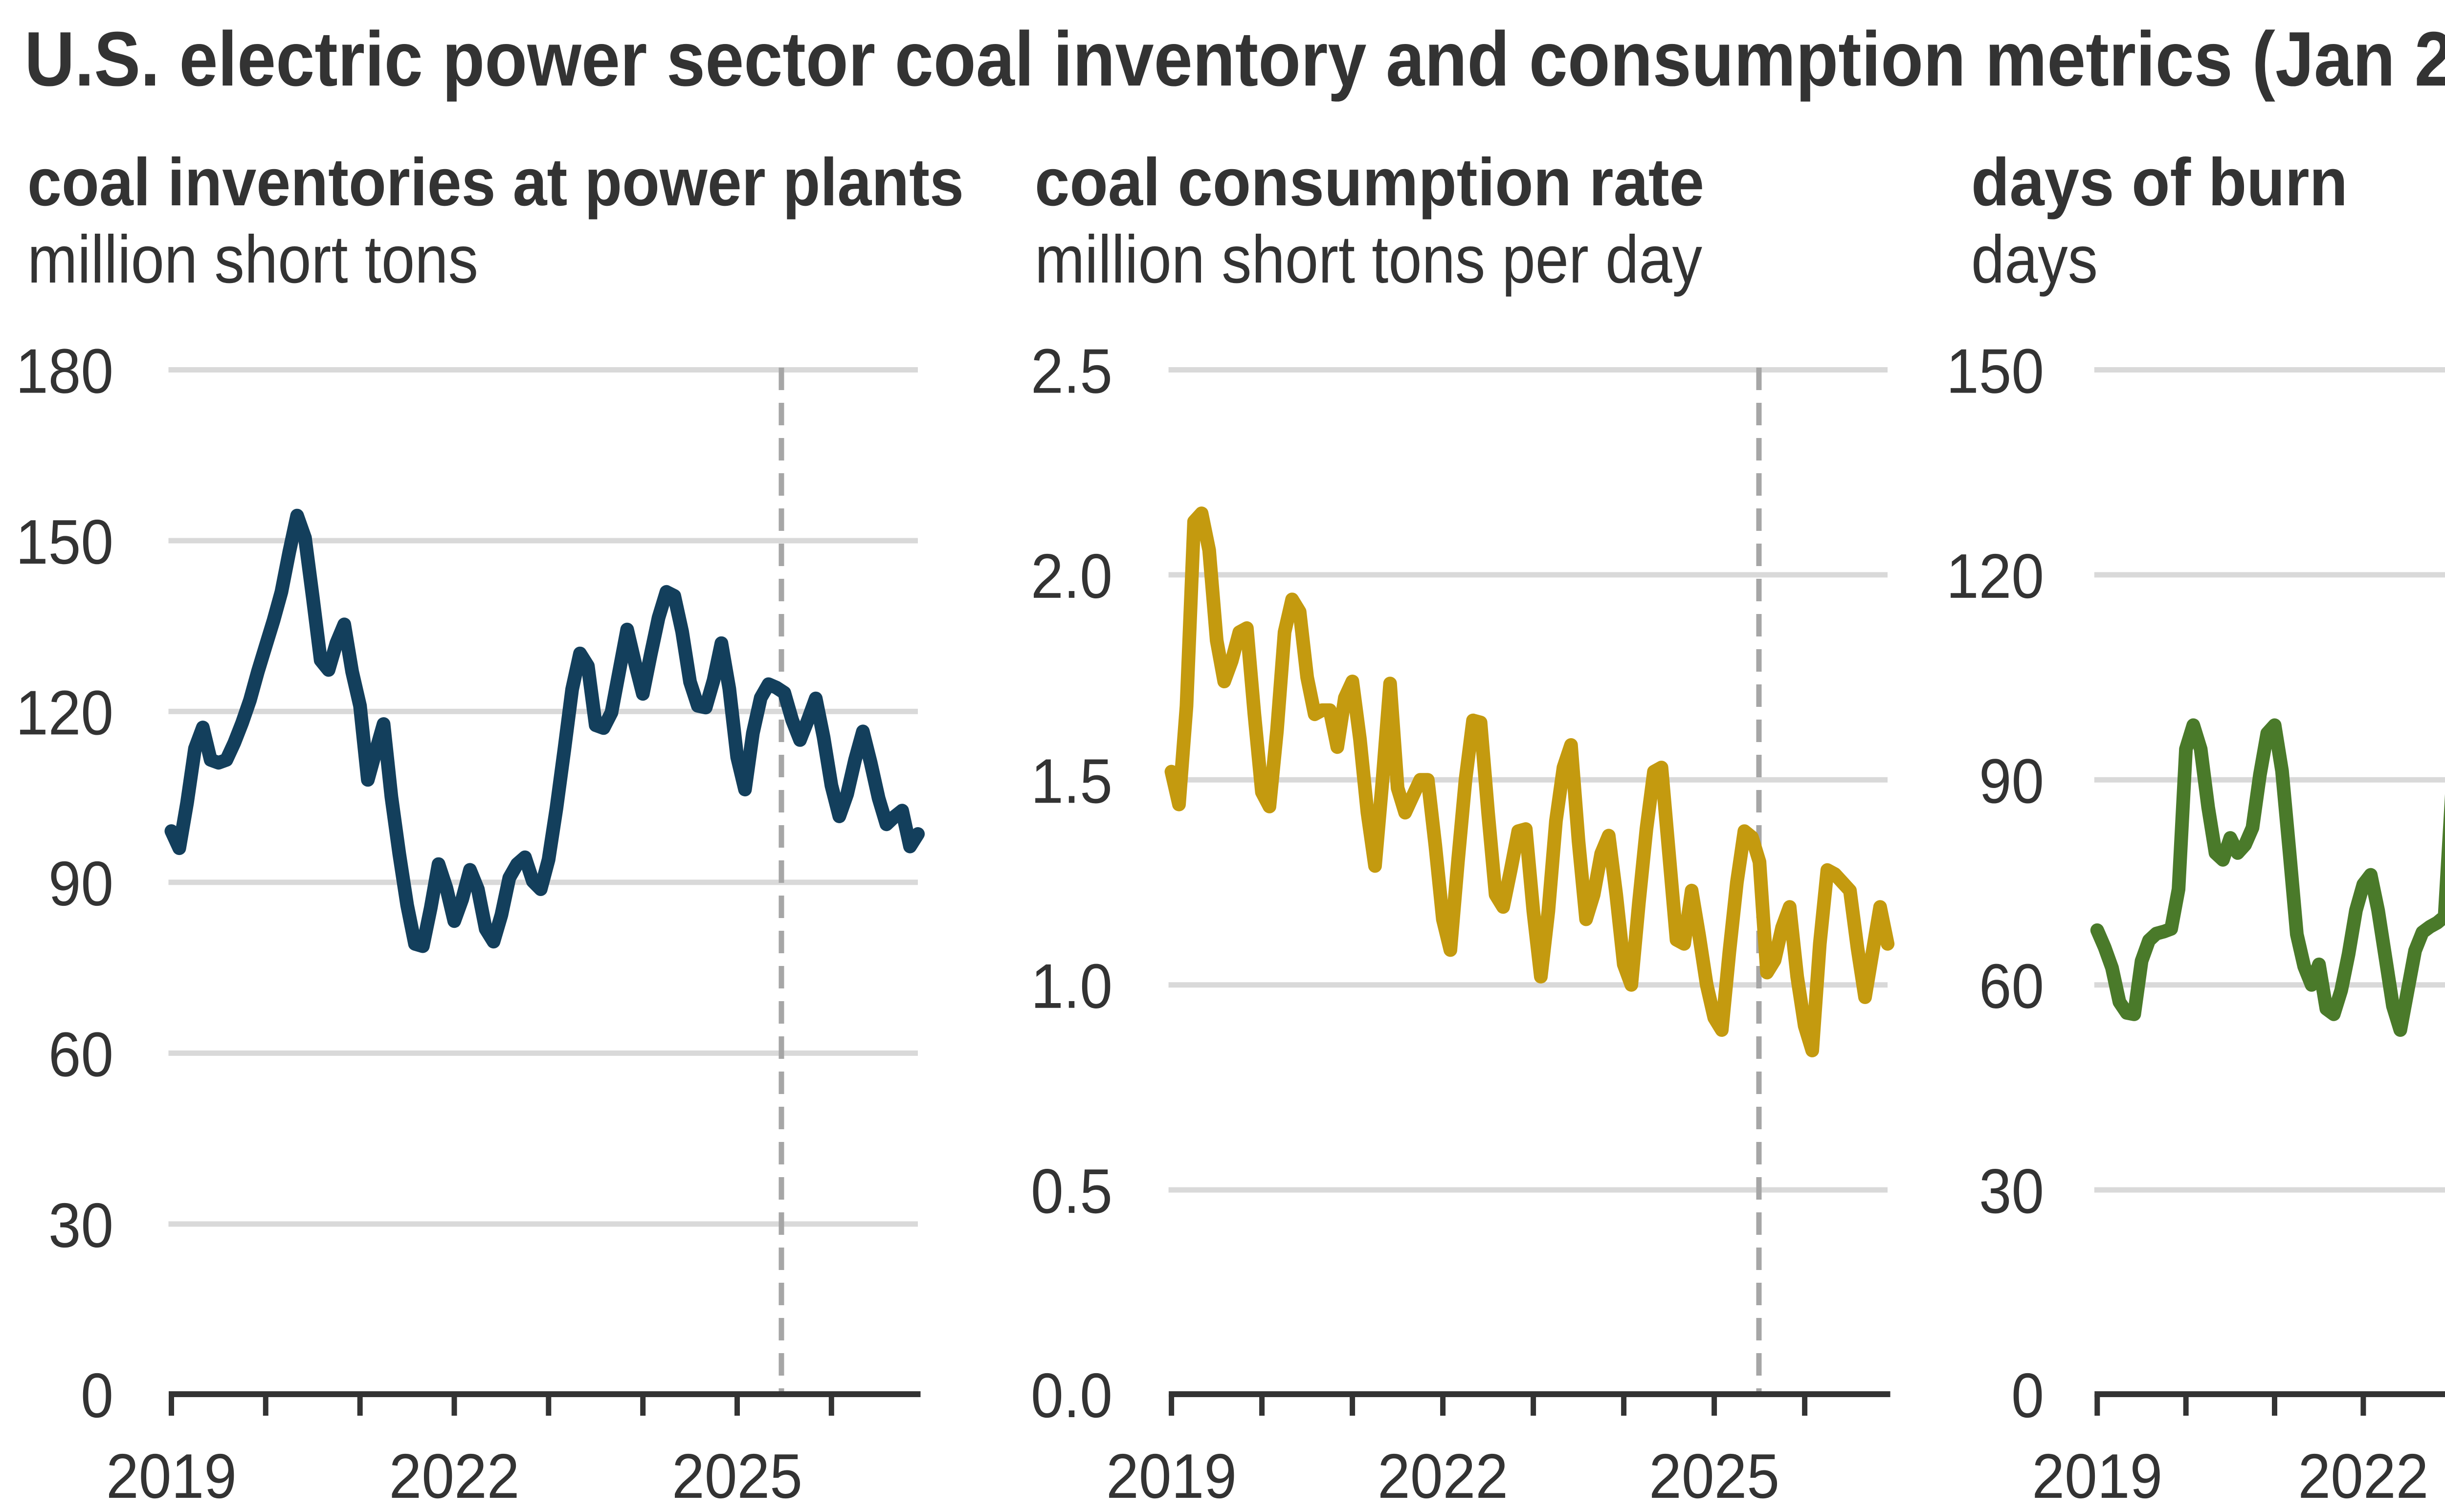 This screenshot has height=1512, width=2445. What do you see at coordinates (1071, 576) in the screenshot?
I see `svg-text: 2.0` at bounding box center [1071, 576].